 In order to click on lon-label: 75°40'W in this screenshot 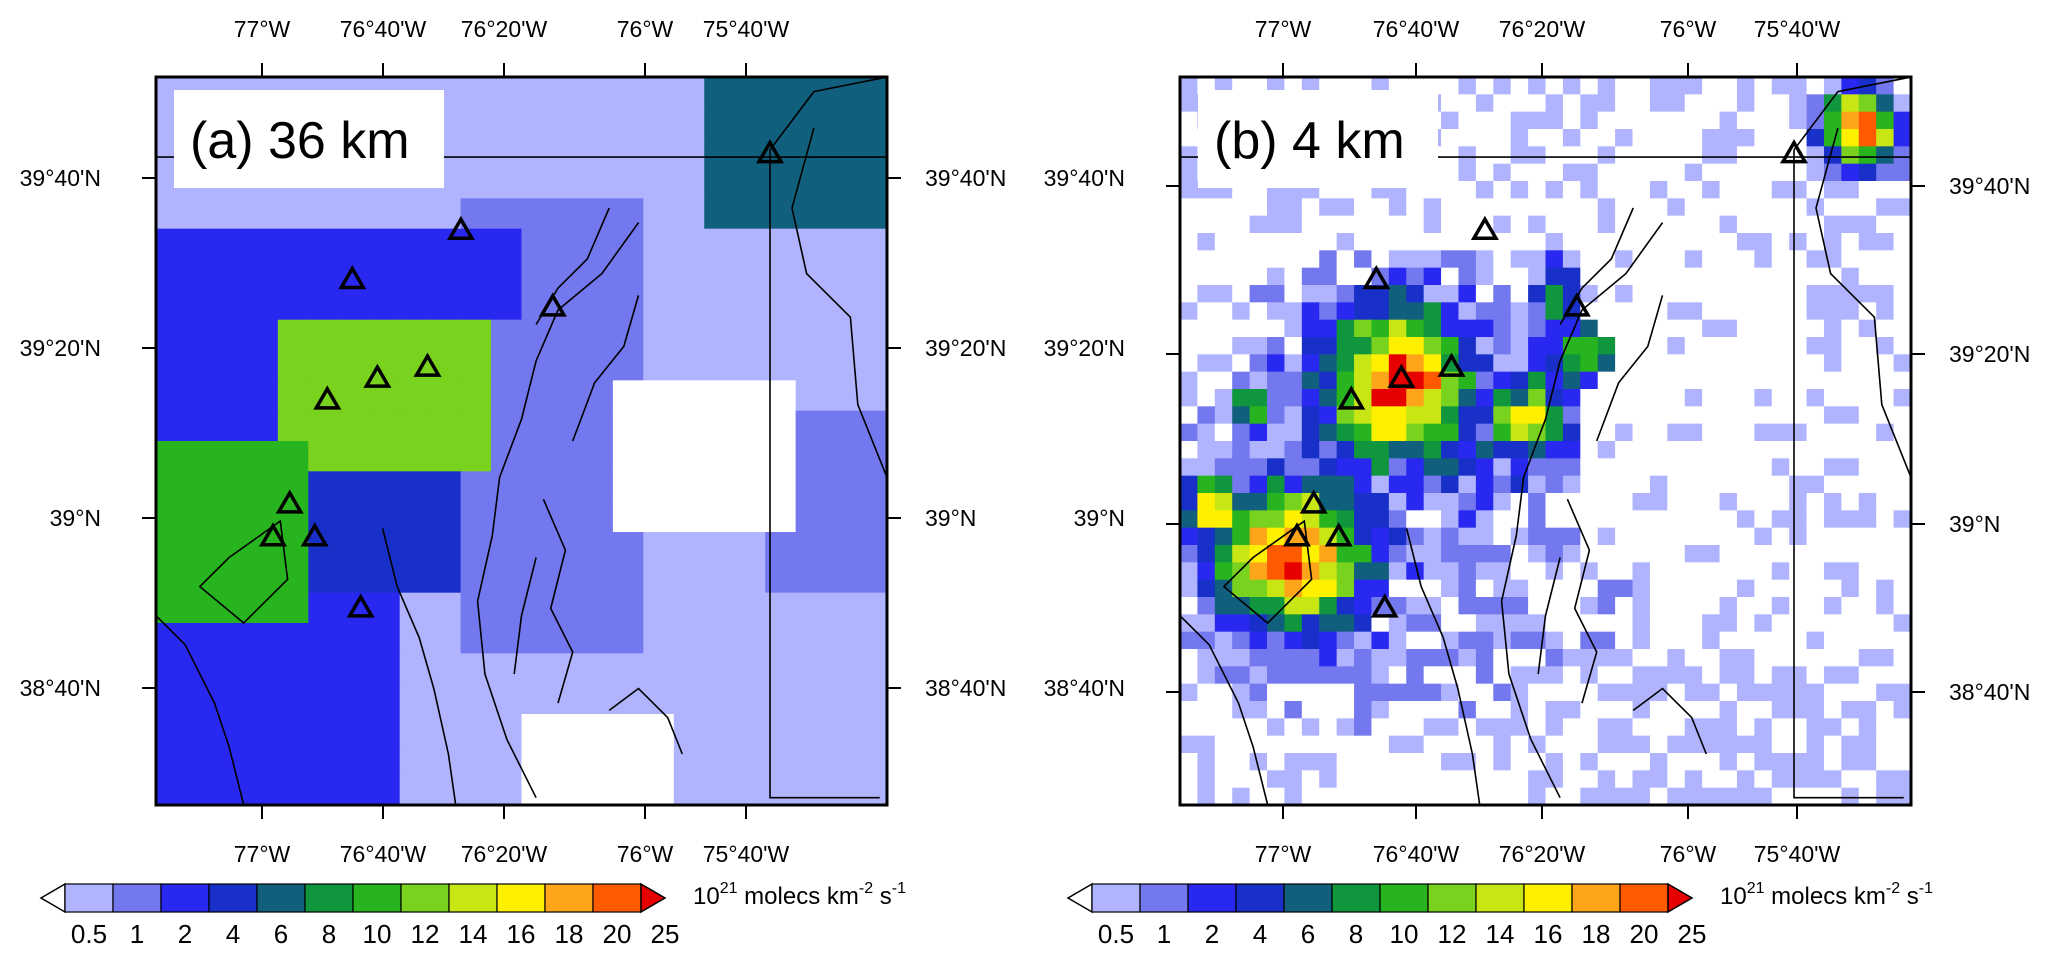, I will do `click(746, 854)`.